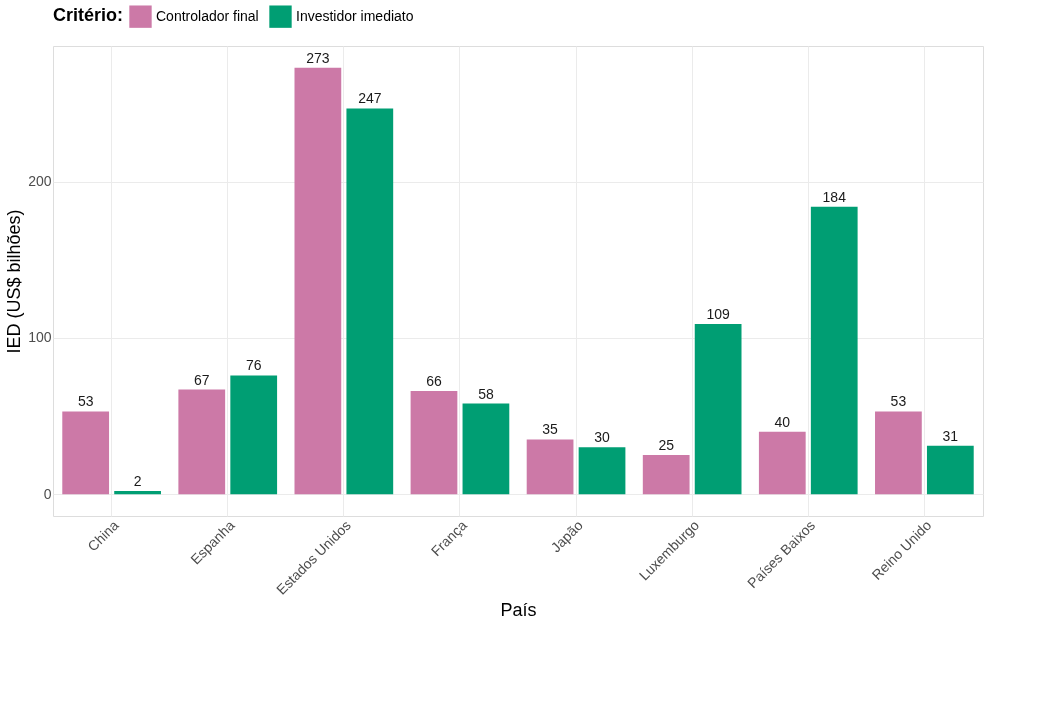  Describe the element at coordinates (40, 337) in the screenshot. I see `y-tick-label: 100` at that location.